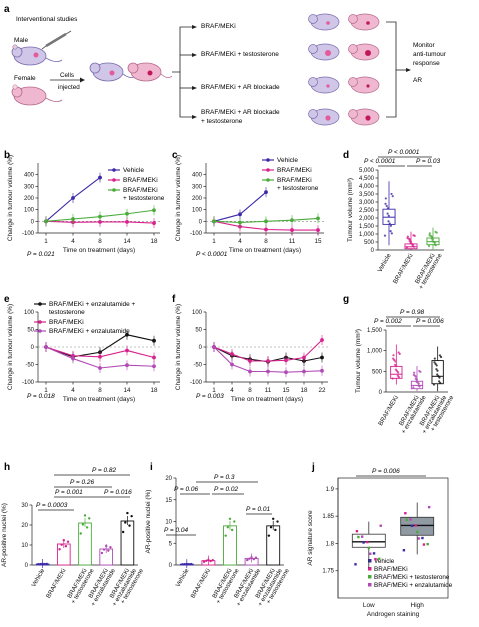  Describe the element at coordinates (310, 538) in the screenshot. I see `chart-j-y-label: AR signature score` at that location.